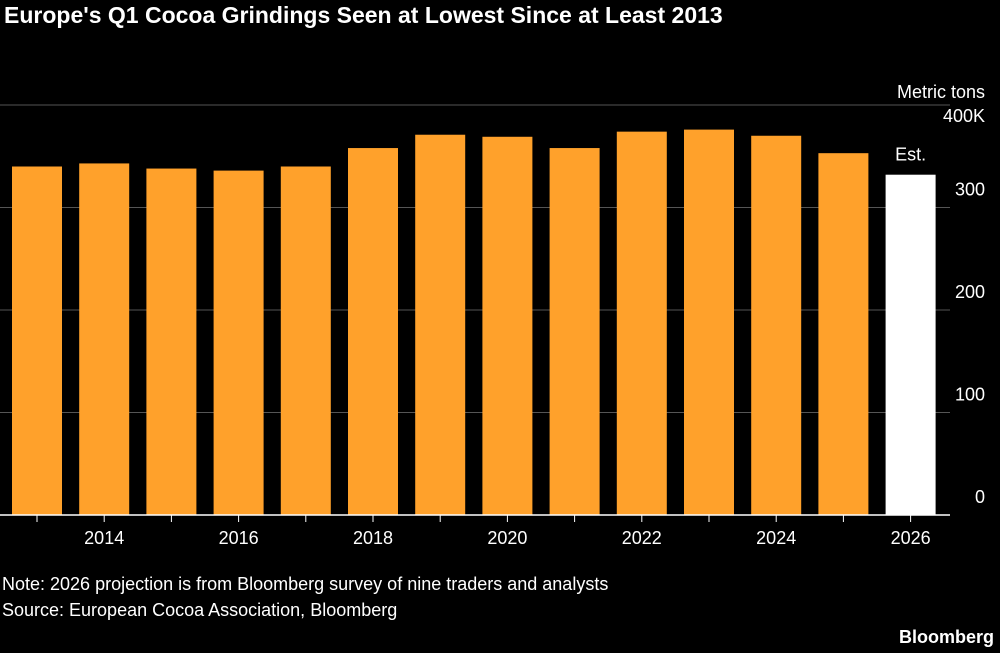 Image resolution: width=1000 pixels, height=653 pixels. Describe the element at coordinates (104, 538) in the screenshot. I see `x-tick-label: 2014` at that location.